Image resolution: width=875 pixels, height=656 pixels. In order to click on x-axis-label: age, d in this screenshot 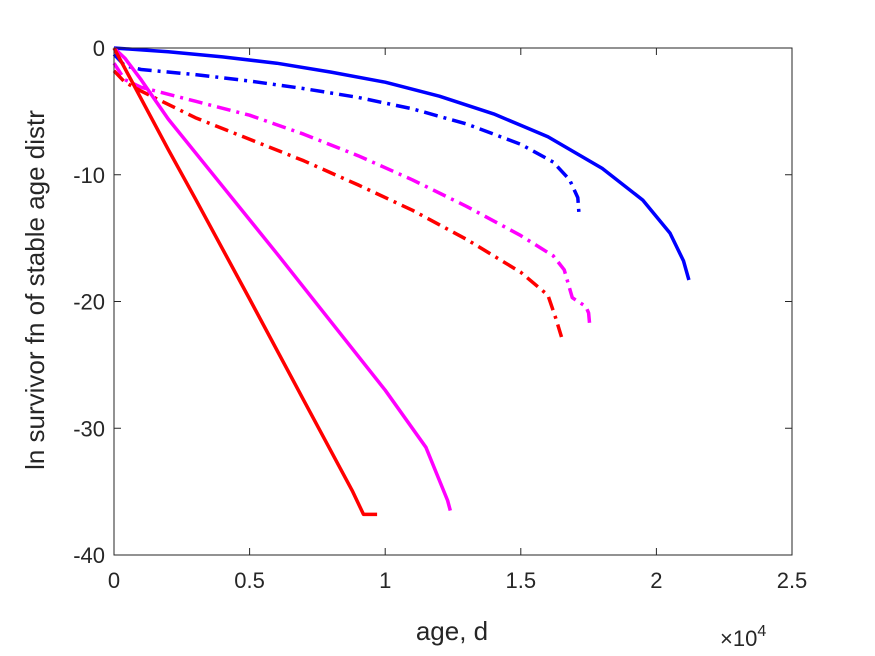, I will do `click(452, 631)`.